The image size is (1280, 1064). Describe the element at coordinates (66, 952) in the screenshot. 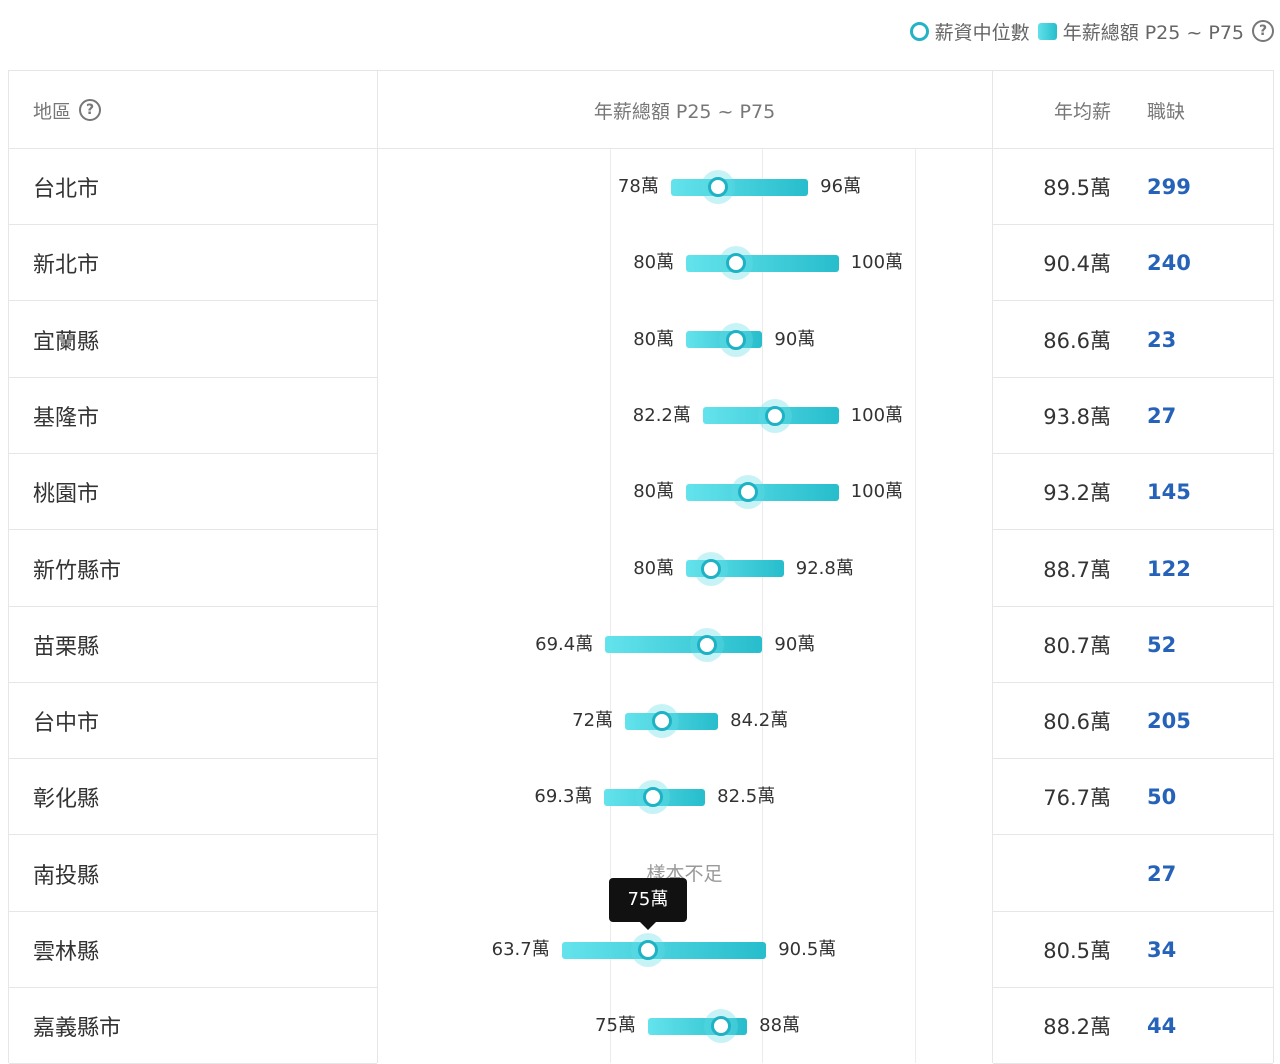

I see `region-name: 雲林縣` at that location.